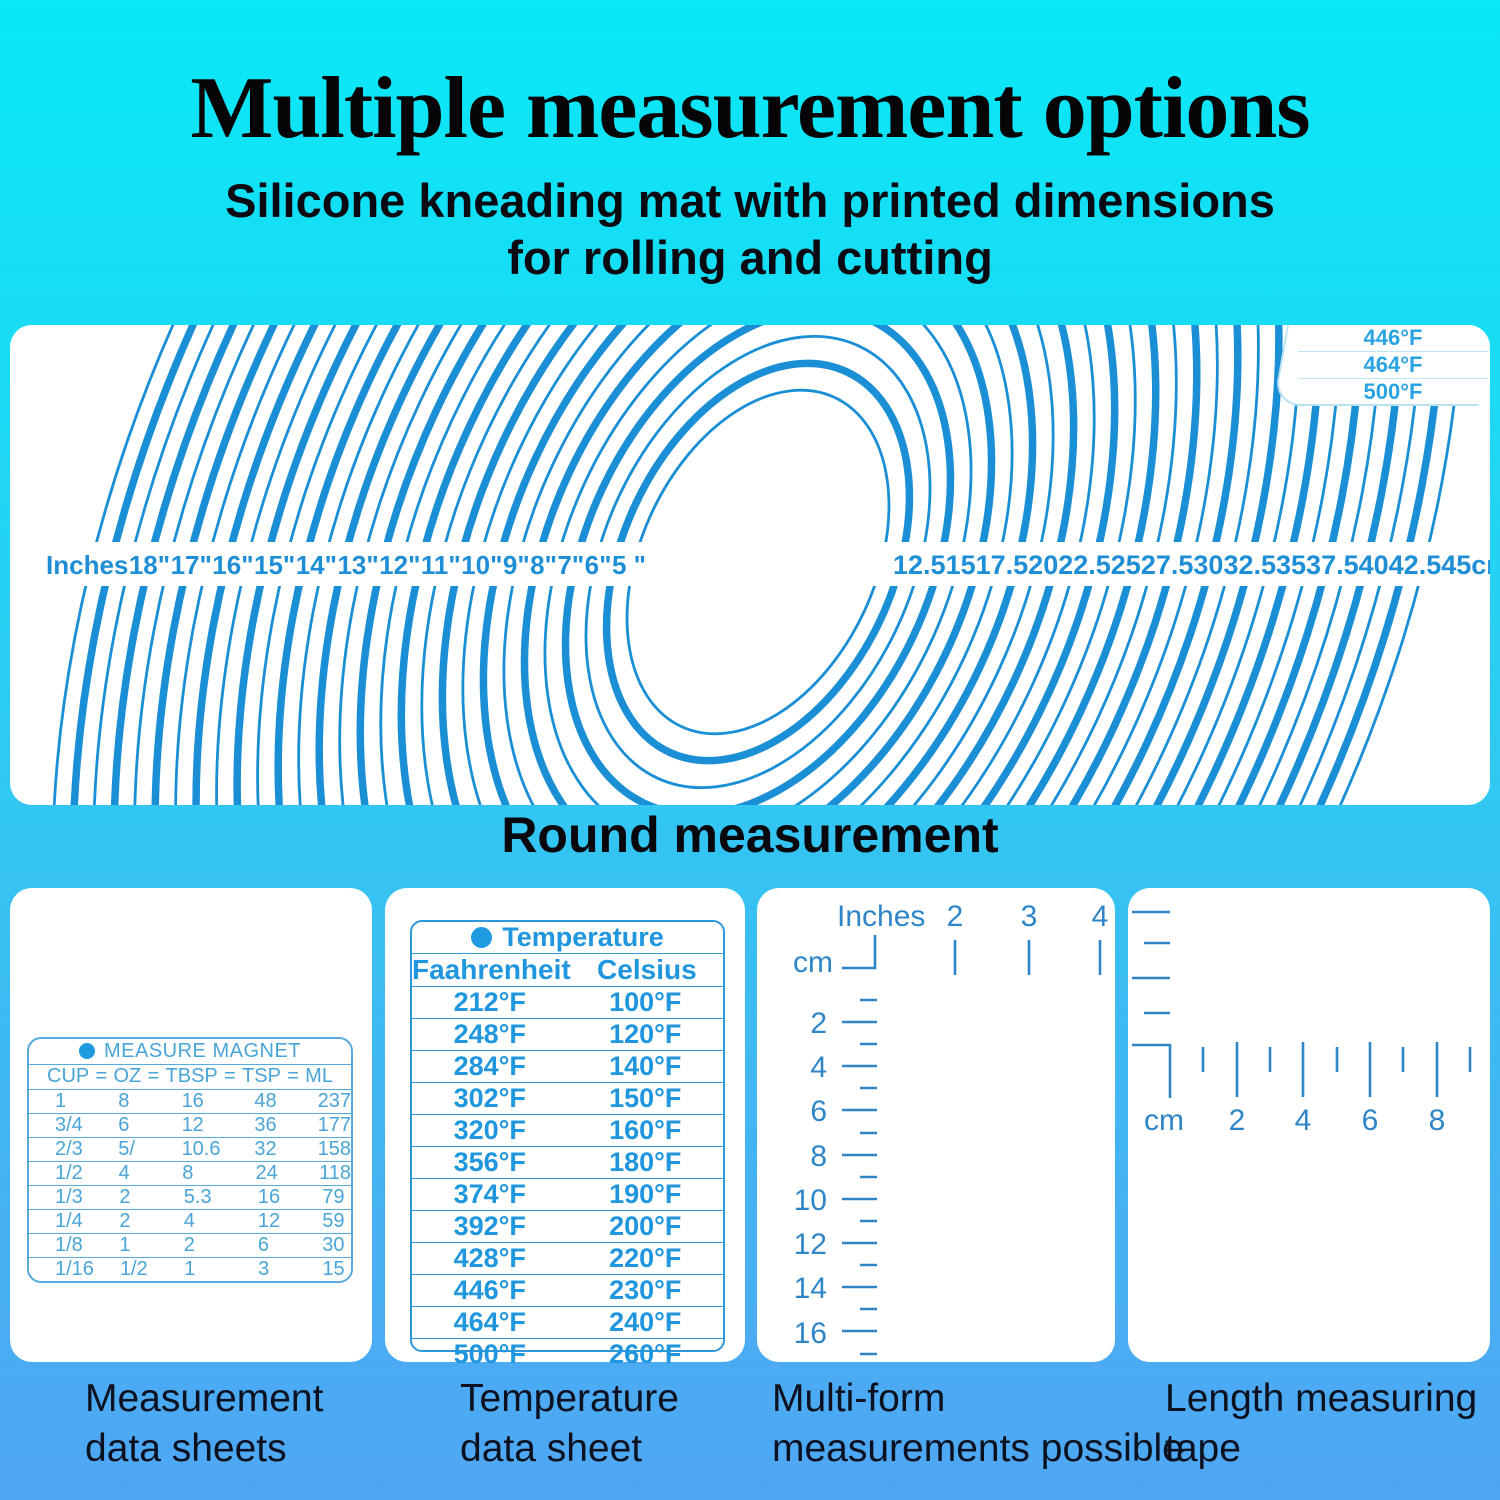 The width and height of the screenshot is (1500, 1500). Describe the element at coordinates (516, 564) in the screenshot. I see `inch-ring-label: 9"` at that location.